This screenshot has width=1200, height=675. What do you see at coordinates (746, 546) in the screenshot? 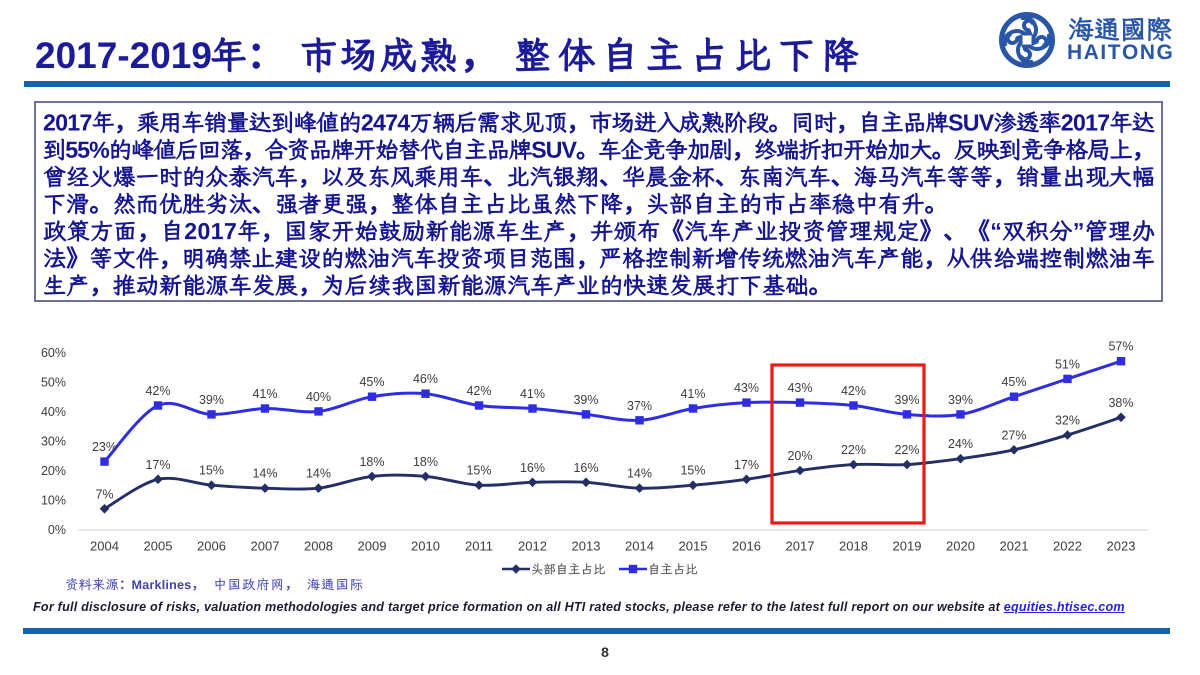
I see `svg-text: 2016` at bounding box center [746, 546].